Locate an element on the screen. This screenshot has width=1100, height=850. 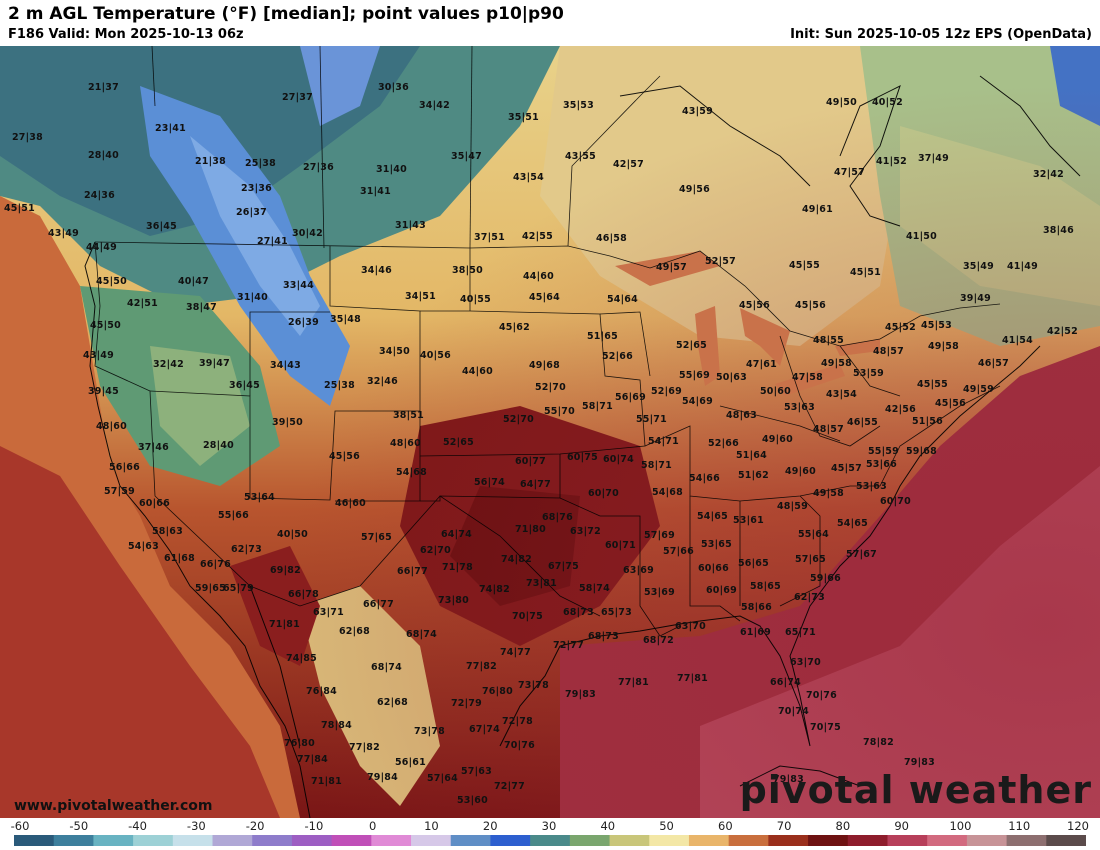
point-value: 54|64 is located at coordinates (622, 299).